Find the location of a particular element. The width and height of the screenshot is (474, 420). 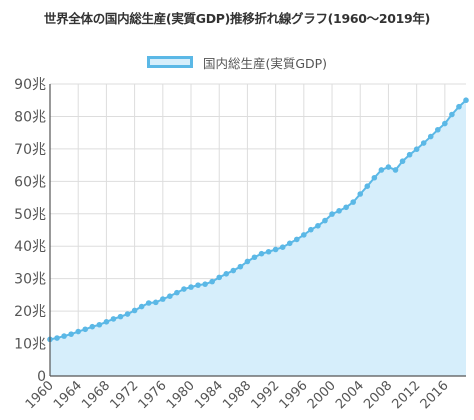

x-tick-label: 2012 is located at coordinates (406, 395).